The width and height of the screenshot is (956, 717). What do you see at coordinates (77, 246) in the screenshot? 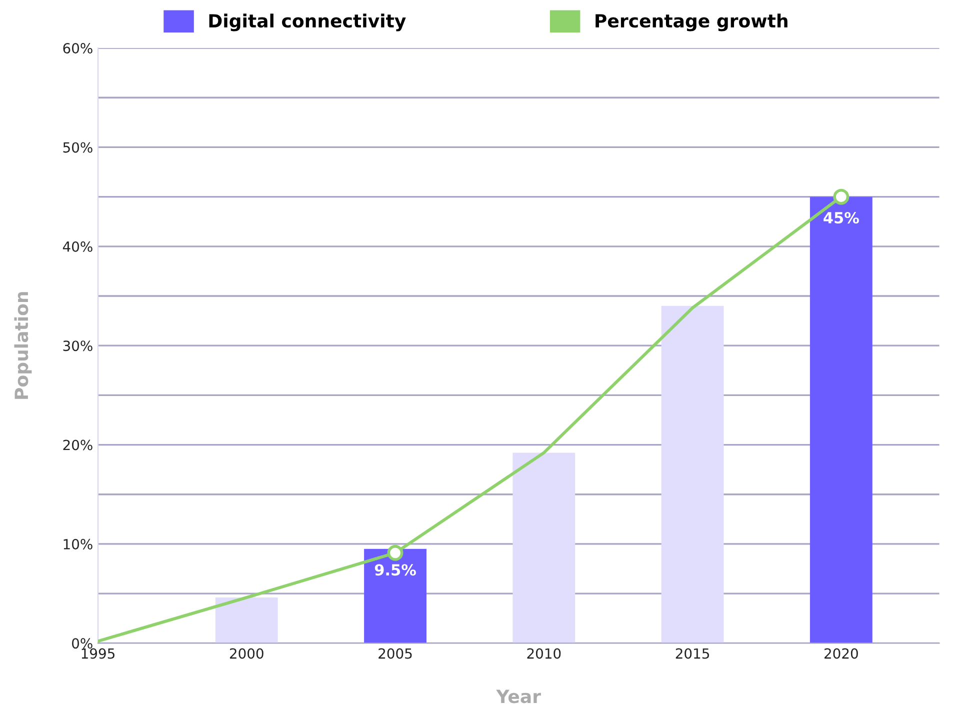
I see `y-tick-label: 40%` at bounding box center [77, 246].